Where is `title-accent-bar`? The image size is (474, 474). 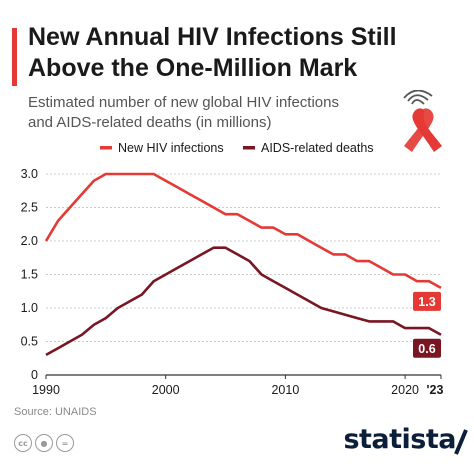
title-accent-bar is located at coordinates (14, 57).